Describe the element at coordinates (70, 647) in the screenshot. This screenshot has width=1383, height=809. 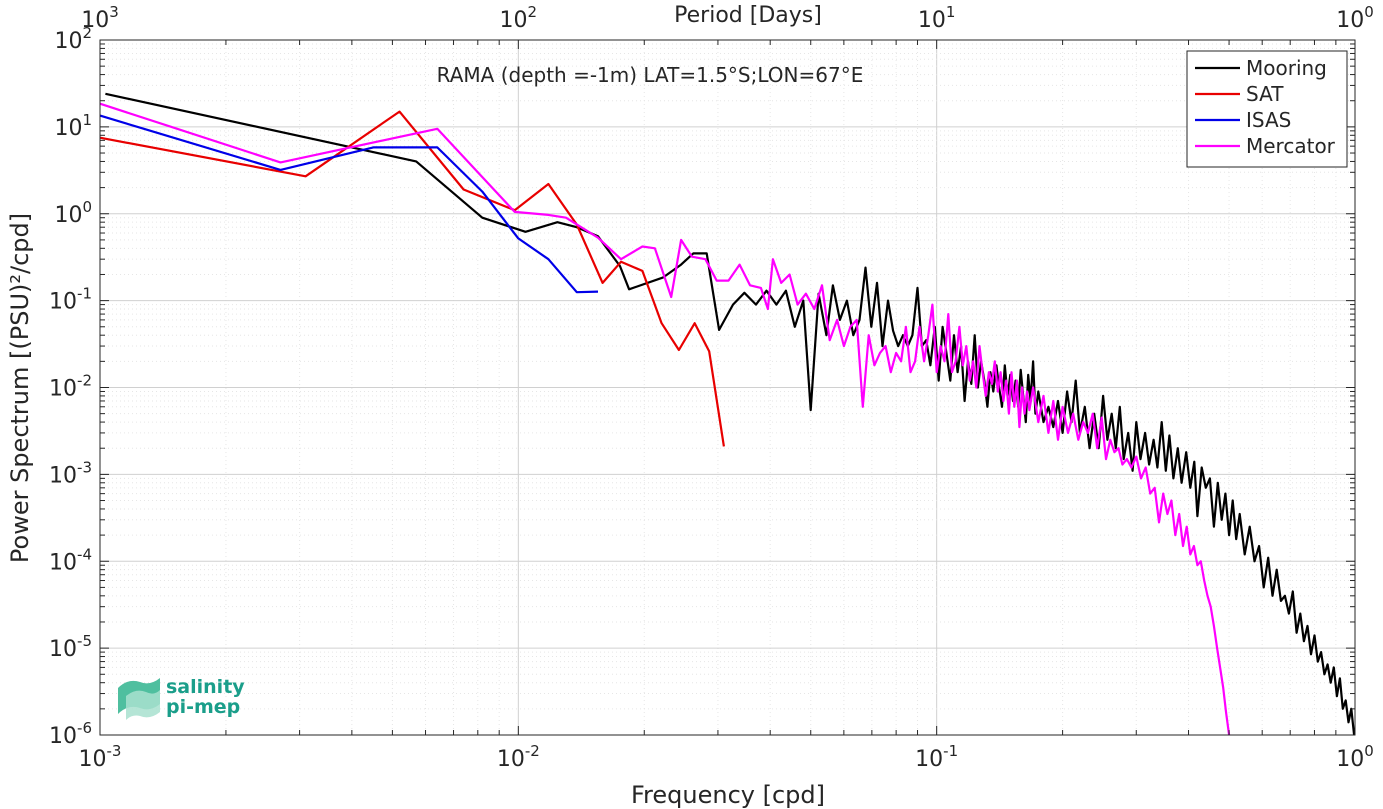
I see `y-tick-label: 10⁻⁵` at that location.